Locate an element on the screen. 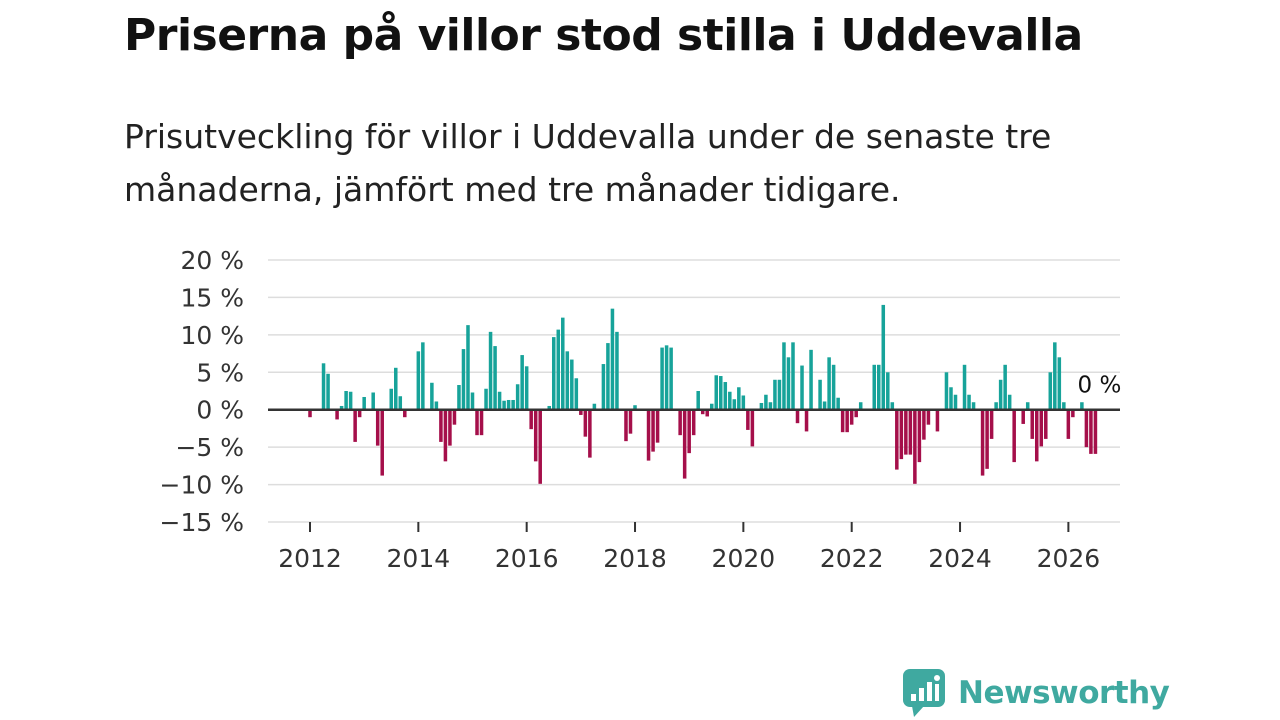 This screenshot has width=1280, height=720. x-tick-label: 2016 is located at coordinates (527, 558).